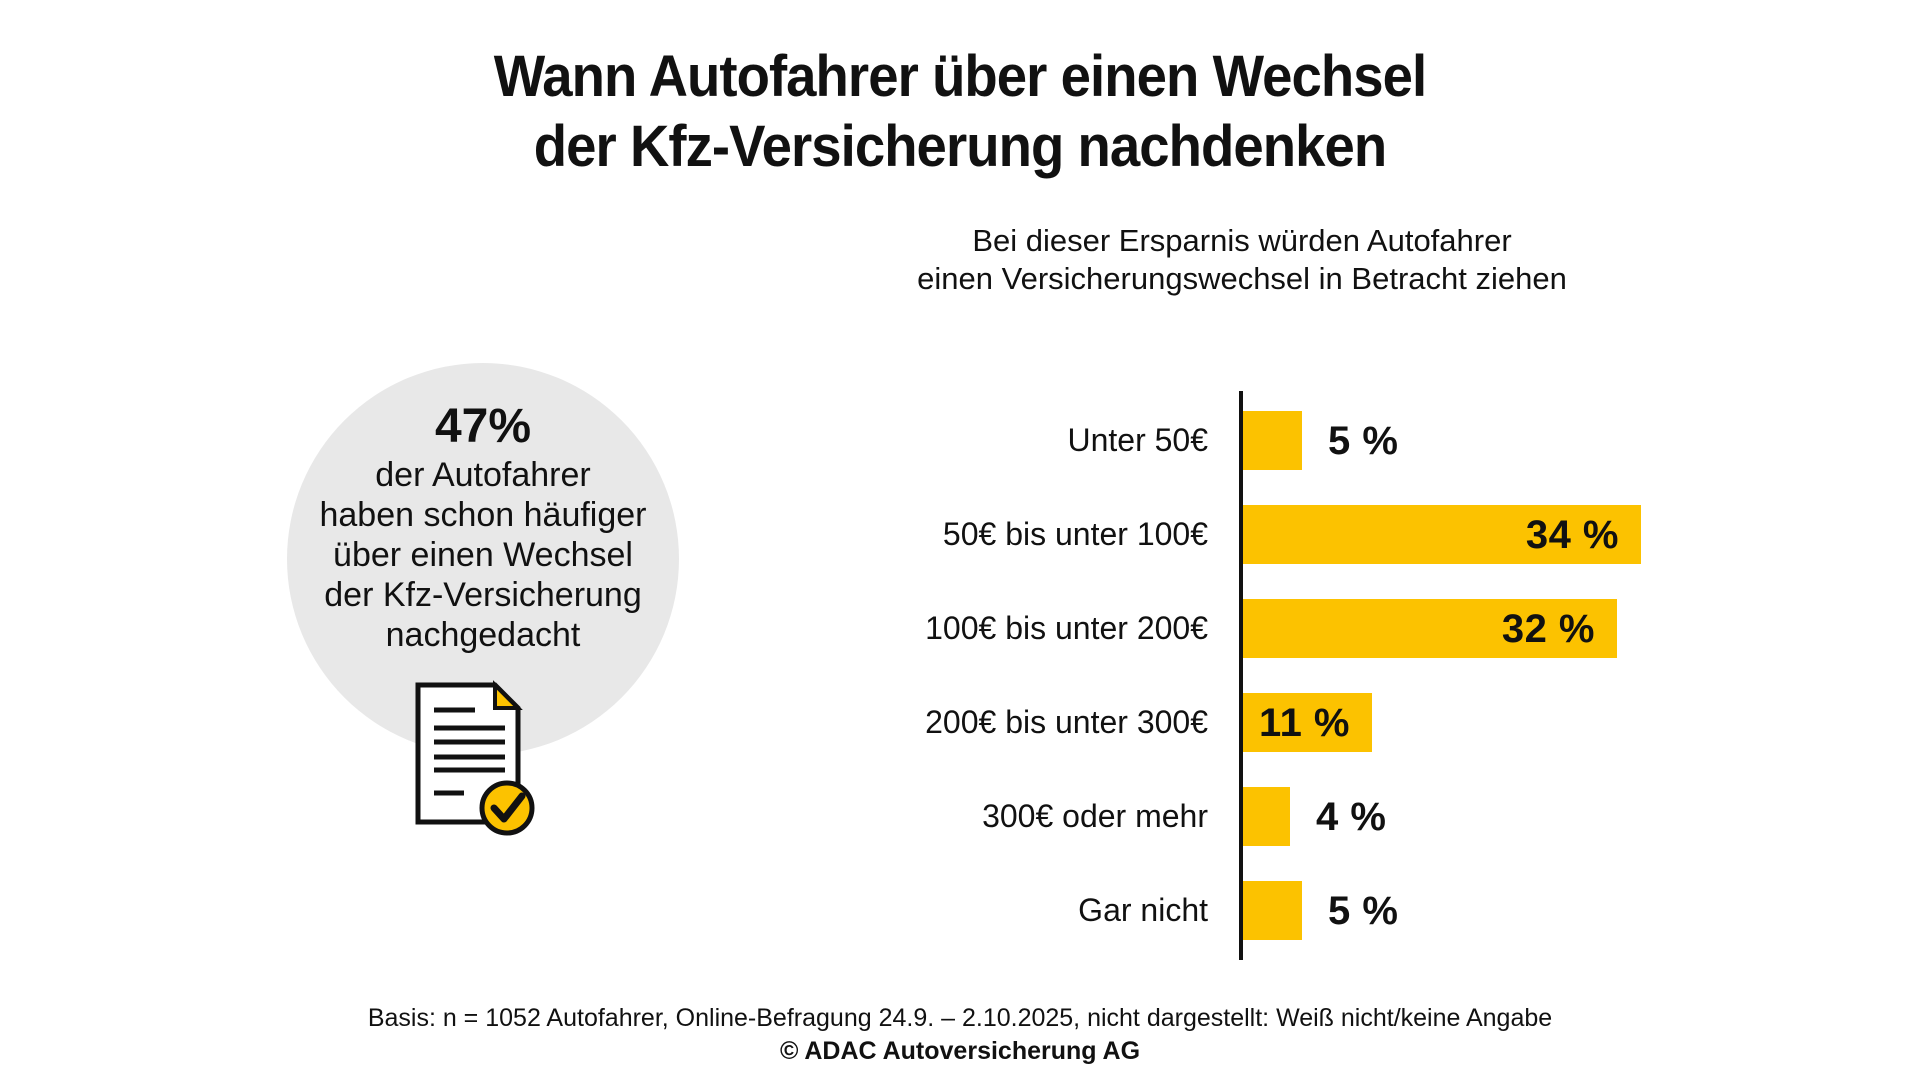  Describe the element at coordinates (1548, 629) in the screenshot. I see `value-label: 32 %` at that location.